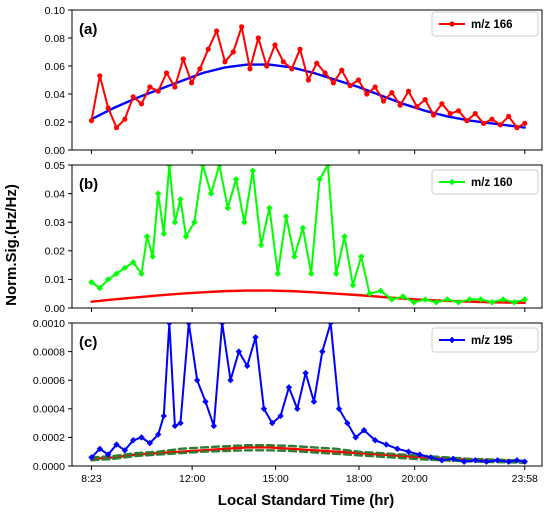  What do you see at coordinates (55, 166) in the screenshot?
I see `panel-b-ytick-label: 0.05` at bounding box center [55, 166].